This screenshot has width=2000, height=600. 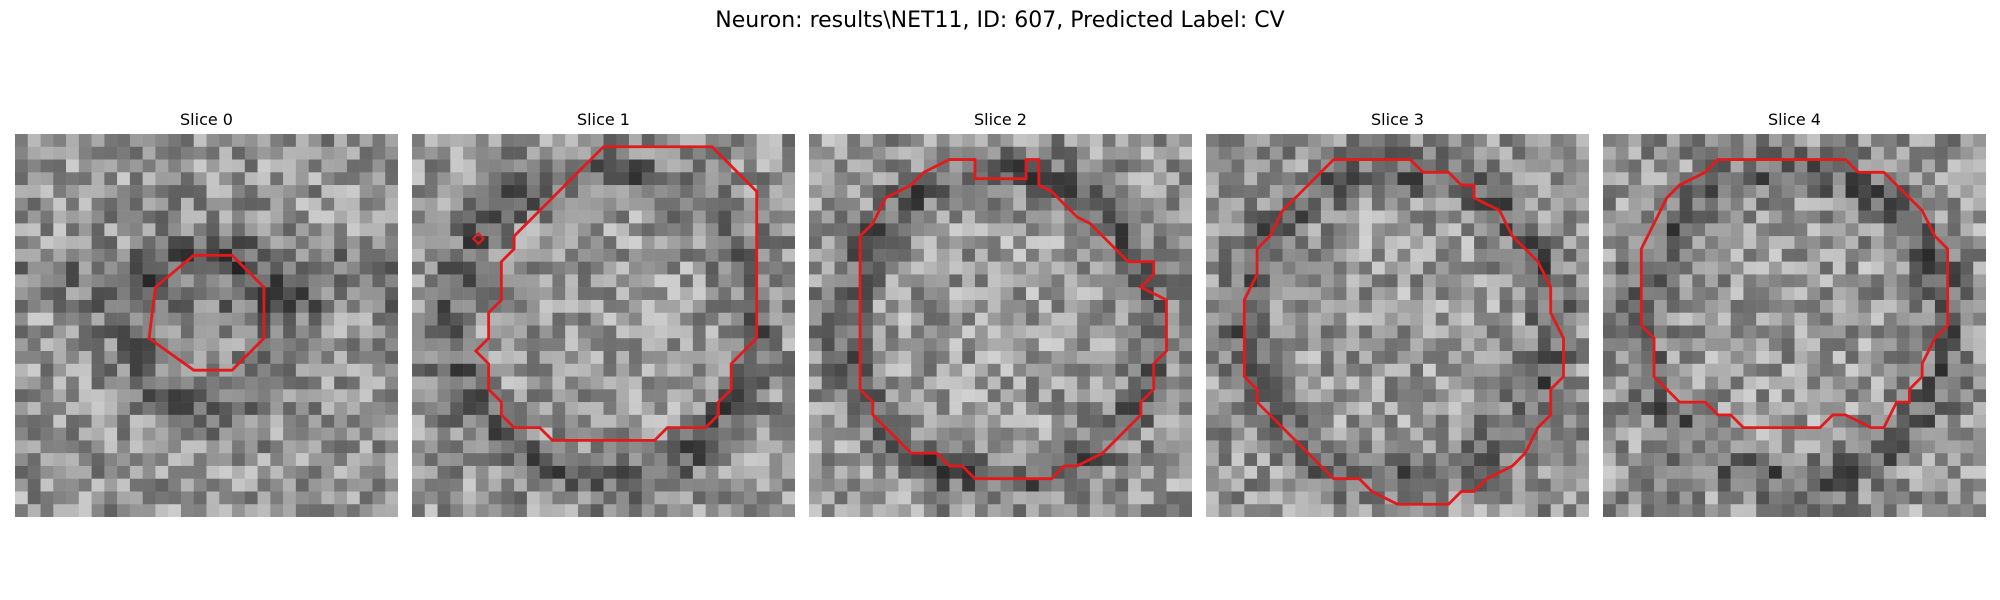 What do you see at coordinates (206, 119) in the screenshot?
I see `slice-title: Slice 0` at bounding box center [206, 119].